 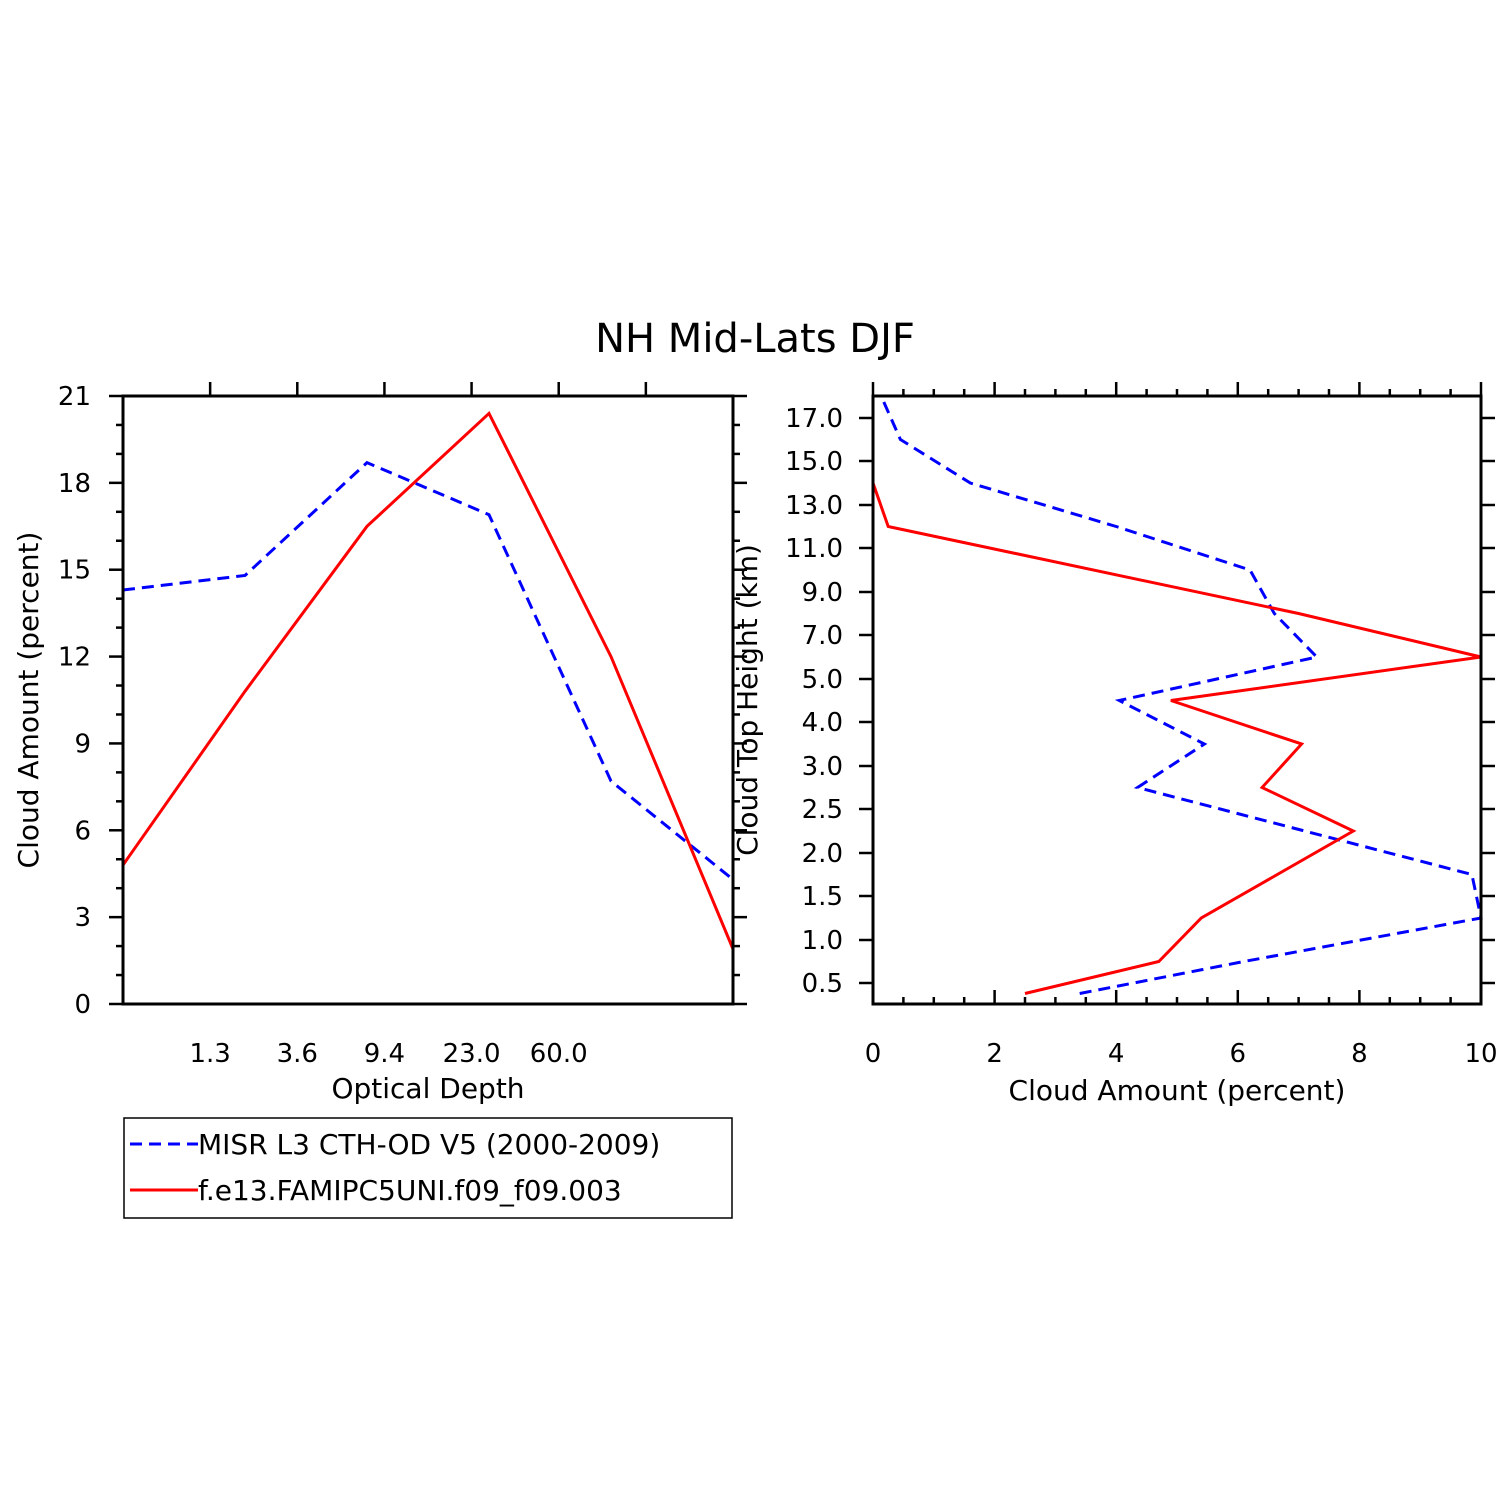 What do you see at coordinates (822, 680) in the screenshot?
I see `right-y-tick-label: 5.0` at bounding box center [822, 680].